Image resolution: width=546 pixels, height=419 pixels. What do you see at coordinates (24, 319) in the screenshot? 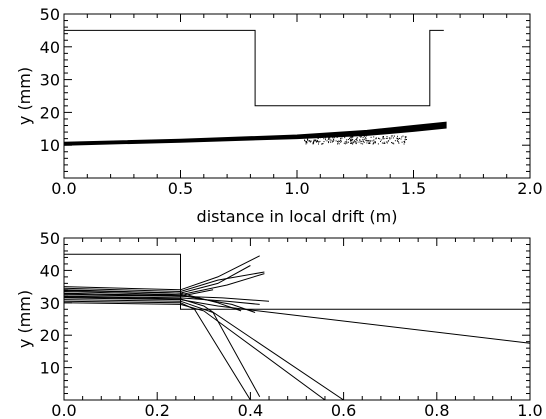
I see `bottom-y-axis-title: y (mm)` at bounding box center [24, 319].